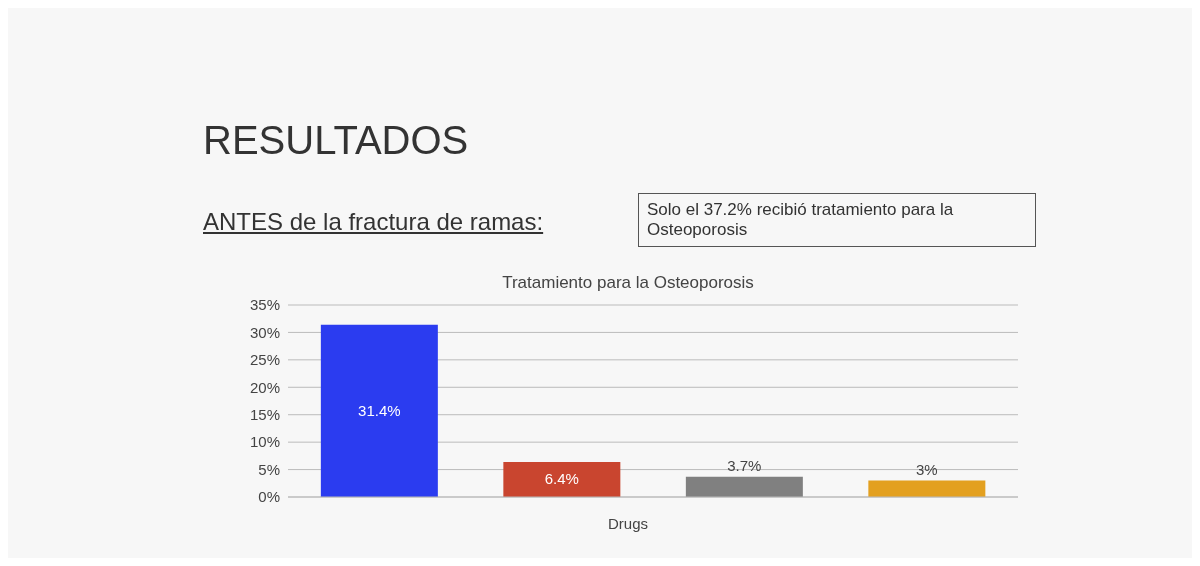 The width and height of the screenshot is (1200, 566). I want to click on y-tick-label: 25%, so click(264, 360).